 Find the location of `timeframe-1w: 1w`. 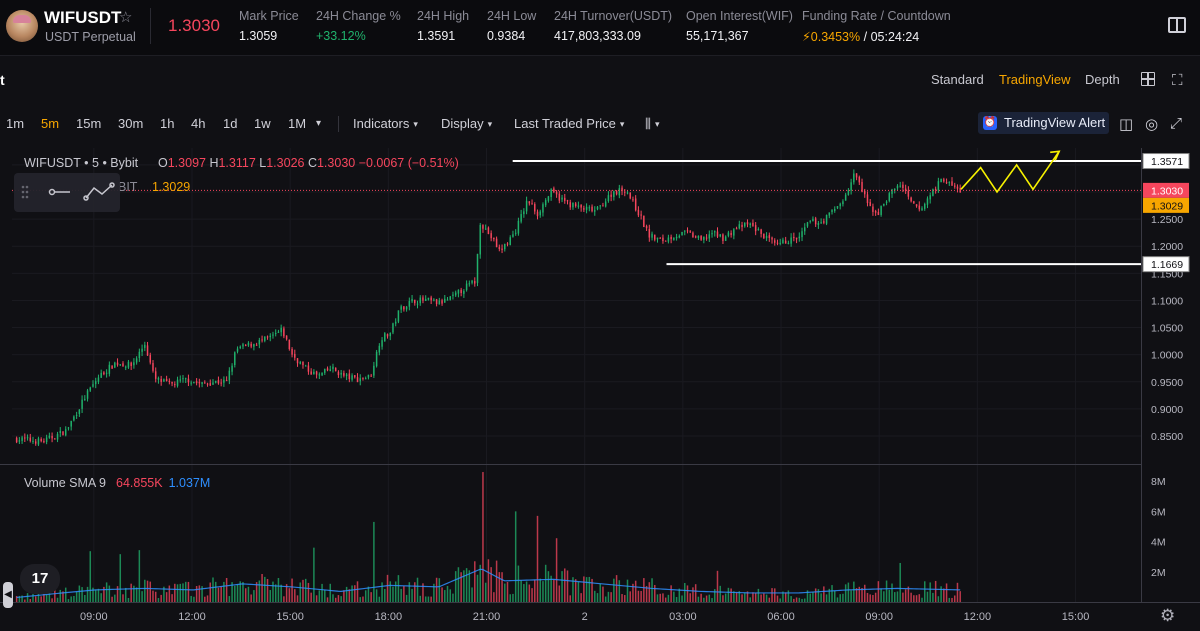

timeframe-1w: 1w is located at coordinates (262, 123).